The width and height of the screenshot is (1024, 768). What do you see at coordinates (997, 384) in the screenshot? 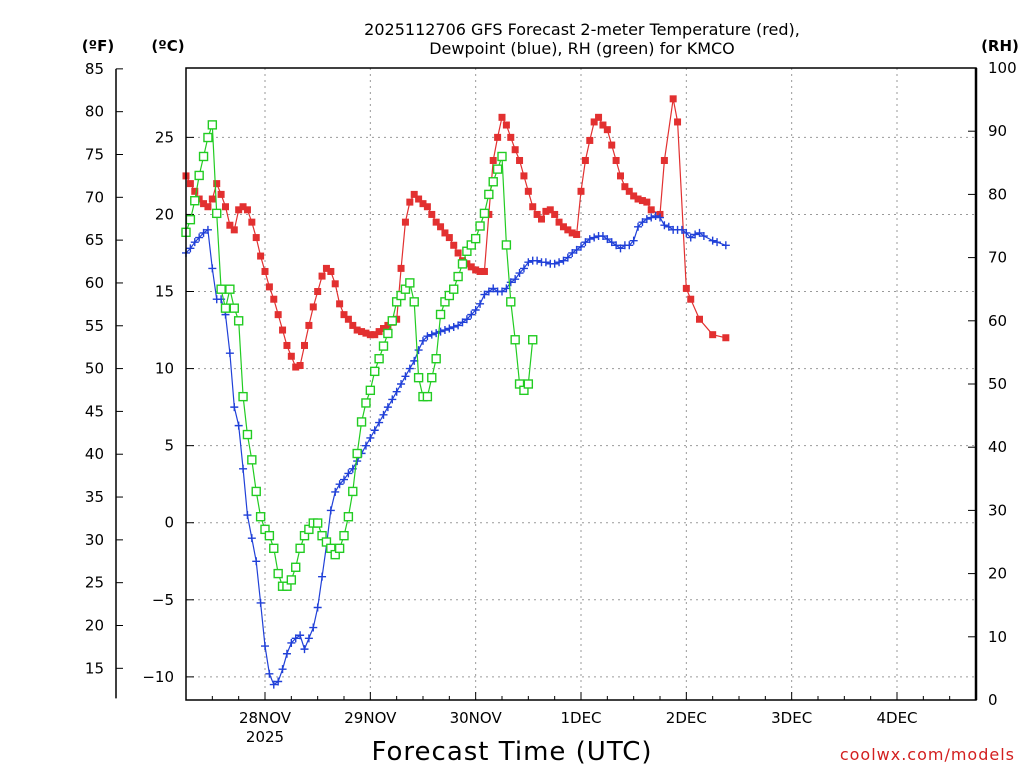
I see `rh-tick-label: 50` at bounding box center [997, 384].